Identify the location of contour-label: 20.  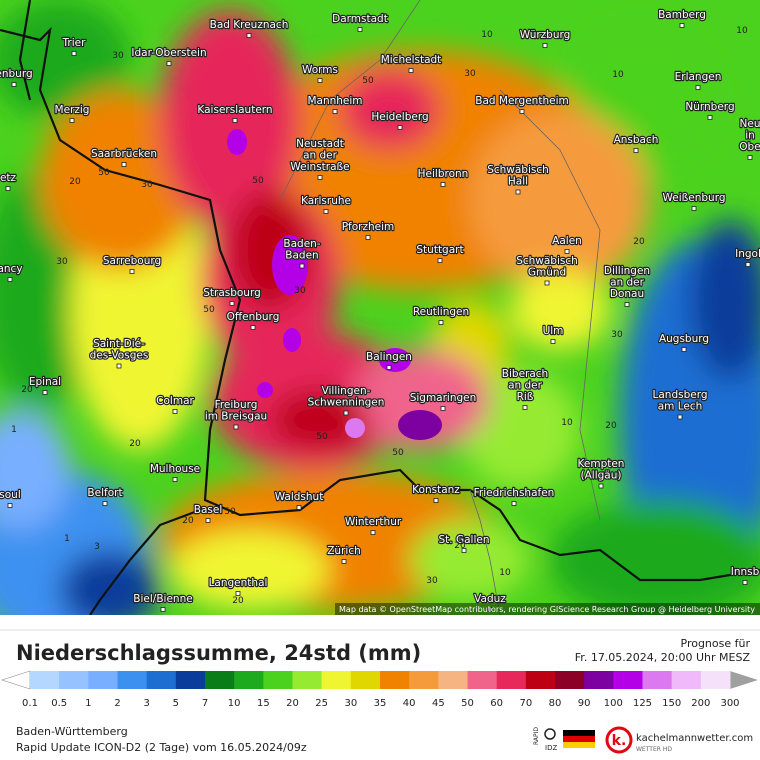
(188, 521).